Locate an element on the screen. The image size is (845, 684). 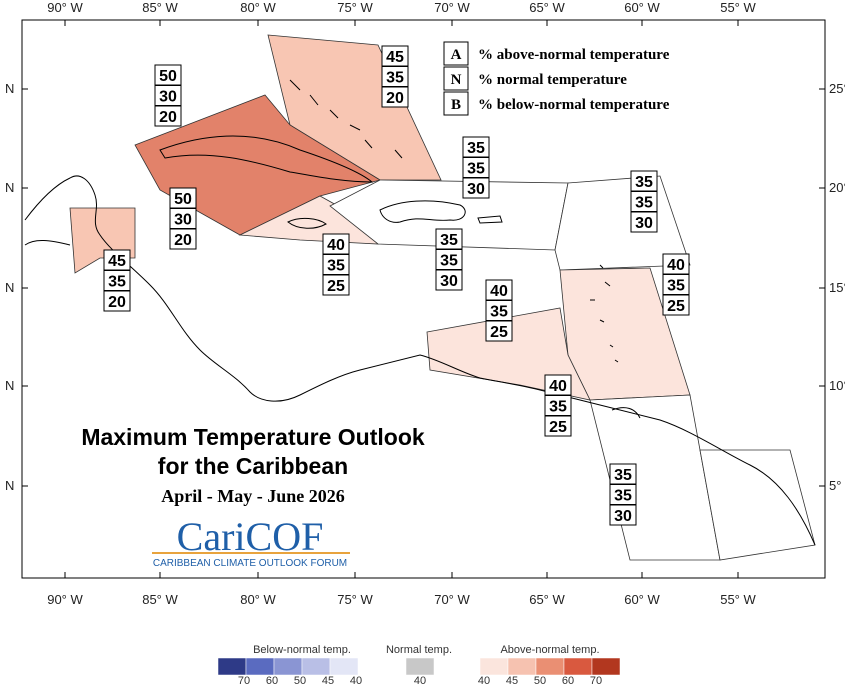
key-letter: A is located at coordinates (456, 55).